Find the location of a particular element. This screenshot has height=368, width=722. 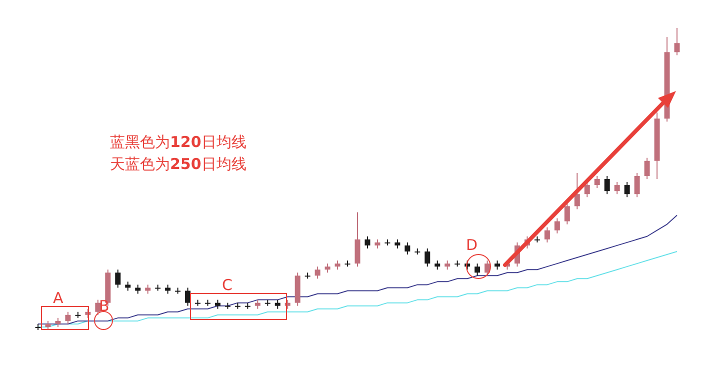

annotation: B is located at coordinates (104, 306).